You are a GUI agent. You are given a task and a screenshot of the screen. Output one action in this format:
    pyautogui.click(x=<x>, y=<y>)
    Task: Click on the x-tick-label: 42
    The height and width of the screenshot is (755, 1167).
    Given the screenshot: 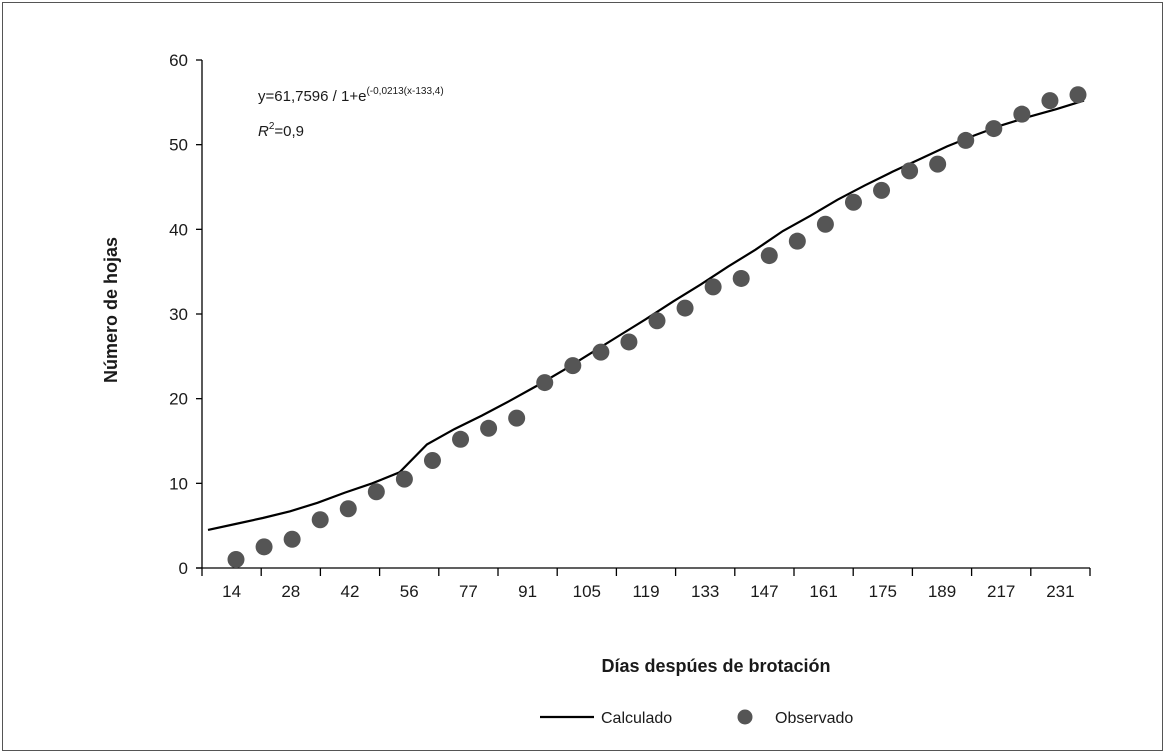 What is the action you would take?
    pyautogui.click(x=350, y=591)
    